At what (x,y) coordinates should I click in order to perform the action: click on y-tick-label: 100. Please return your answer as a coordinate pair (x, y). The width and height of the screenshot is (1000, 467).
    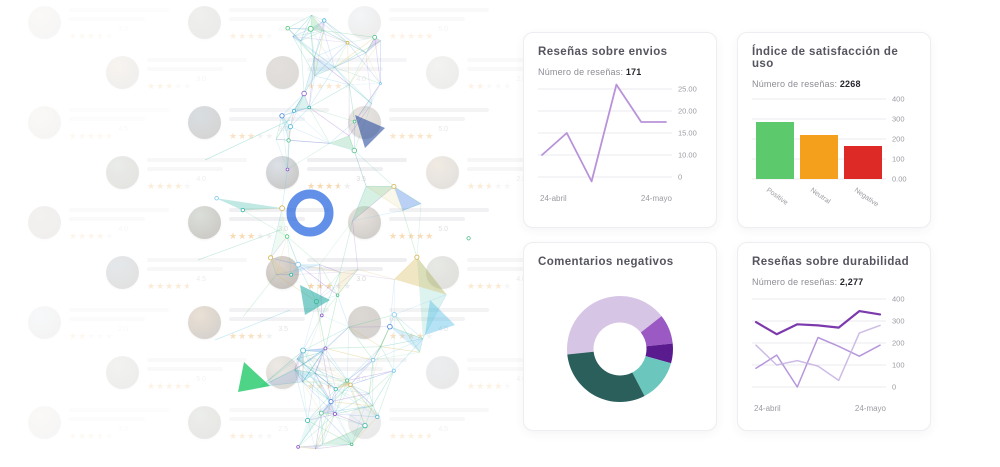
    Looking at the image, I should click on (898, 365).